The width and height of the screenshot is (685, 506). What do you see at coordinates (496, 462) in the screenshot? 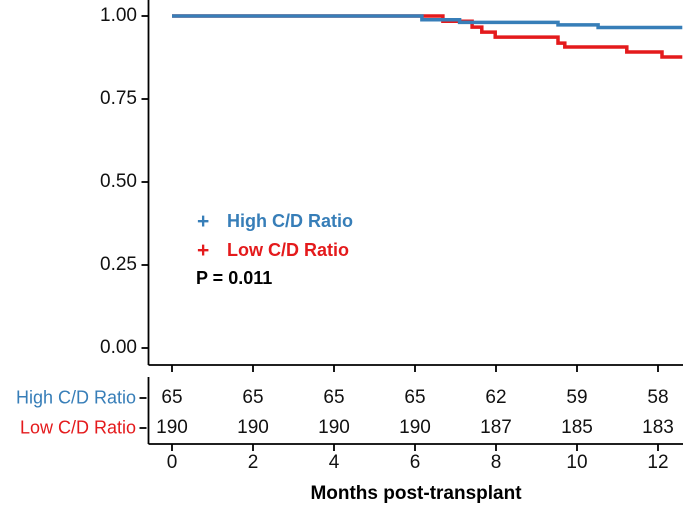
I see `x-tick-label: 8` at bounding box center [496, 462].